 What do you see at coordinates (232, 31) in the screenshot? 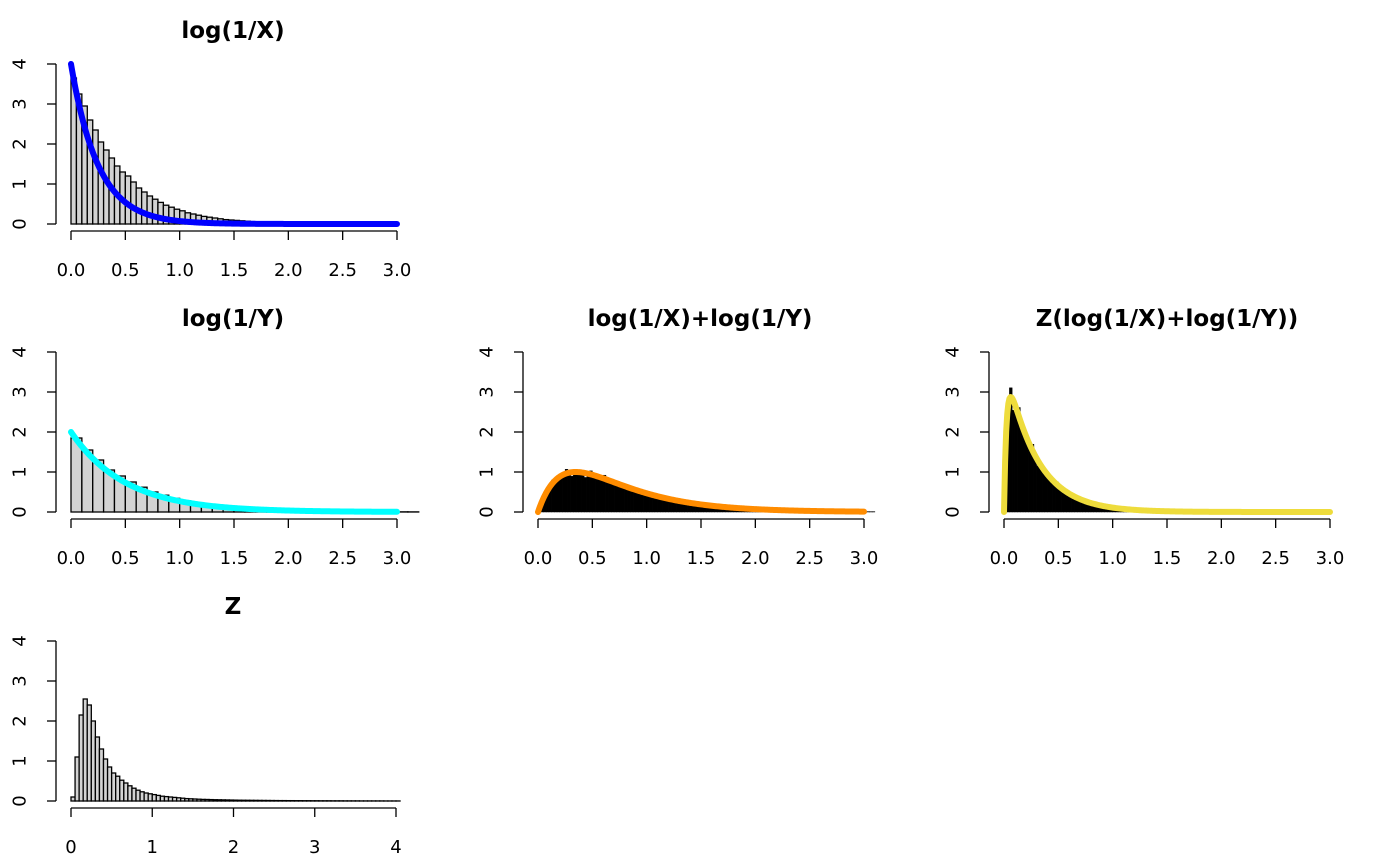
I see `panel-title: log(1/X)` at bounding box center [232, 31].